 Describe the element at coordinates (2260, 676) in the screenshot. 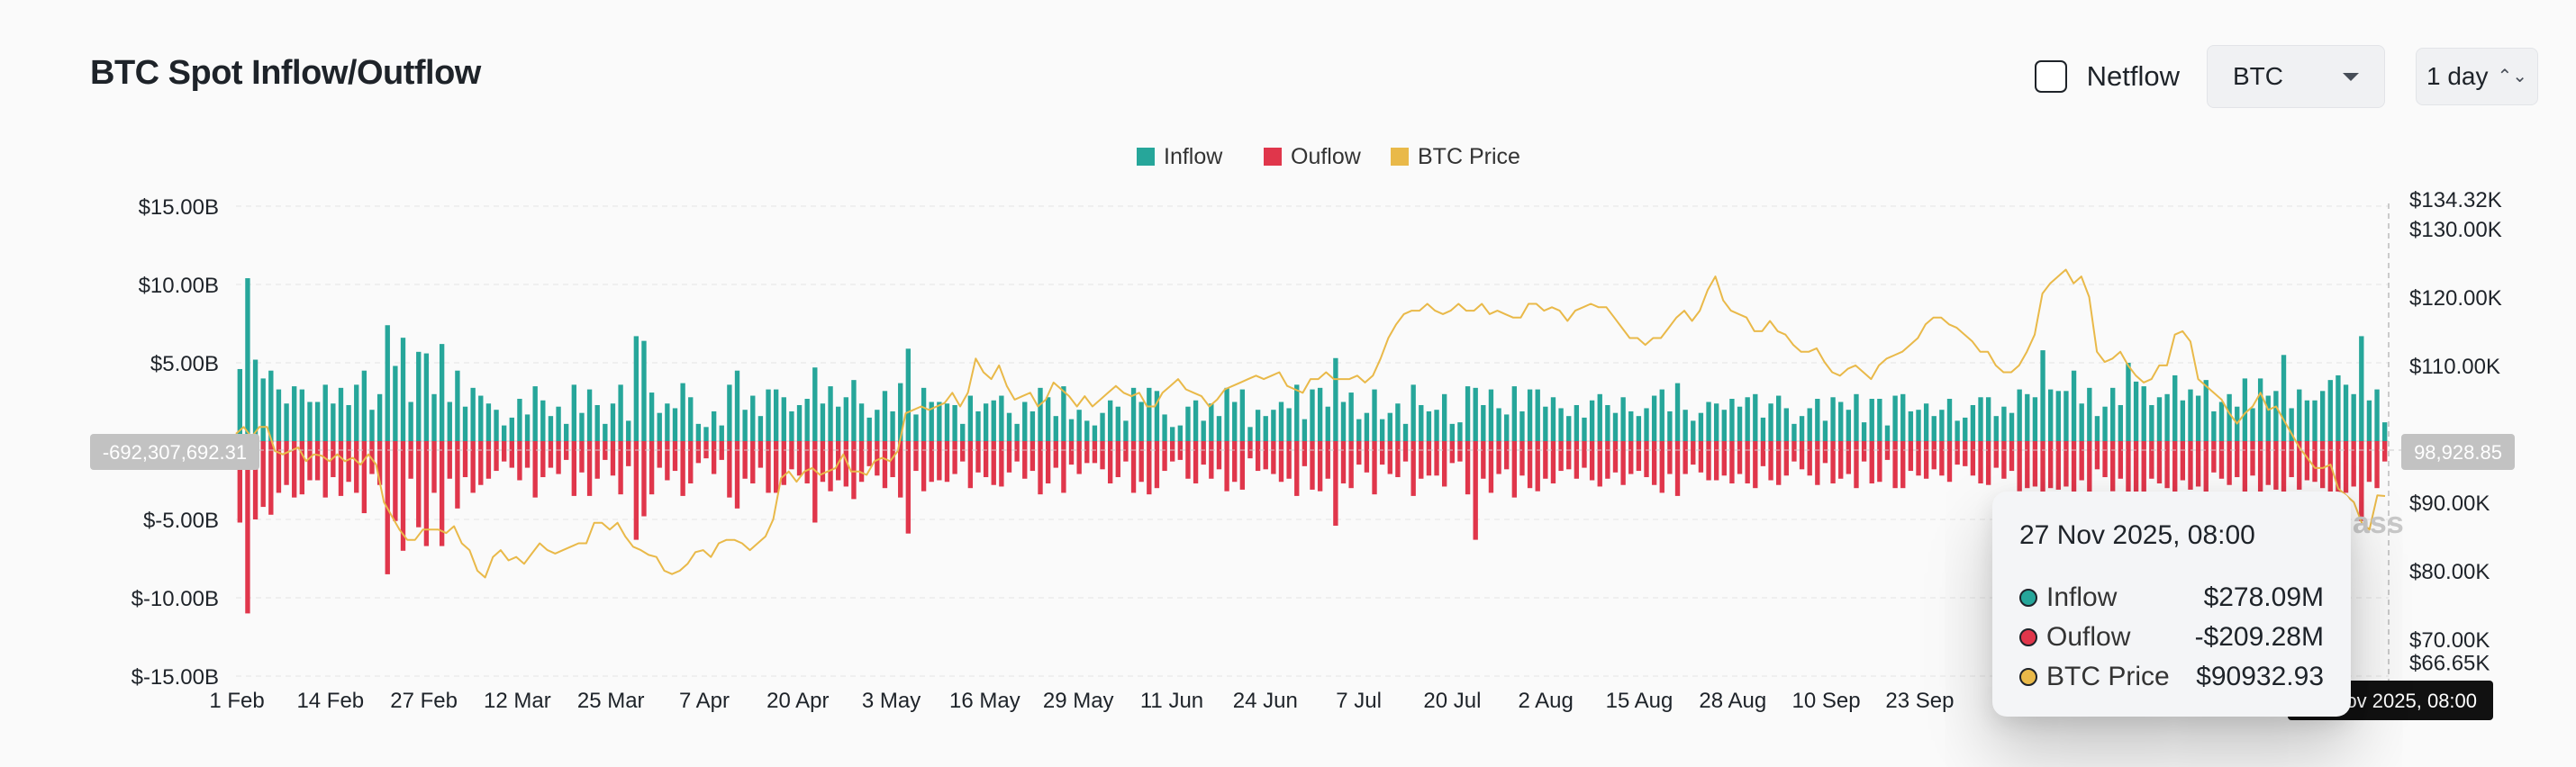

I see `tooltip-value: $90932.93` at that location.